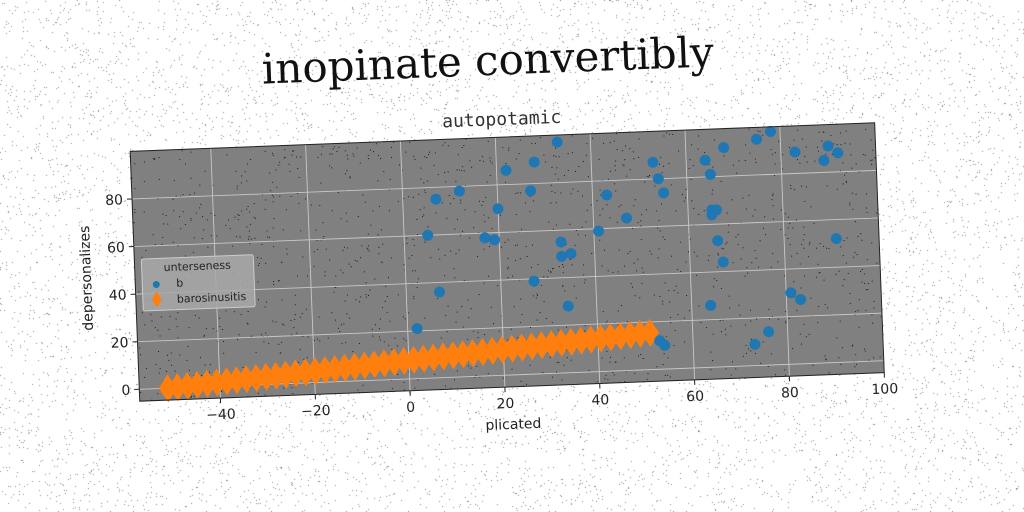 Image resolution: width=1024 pixels, height=512 pixels. Describe the element at coordinates (221, 415) in the screenshot. I see `x-tick-label: −40` at that location.